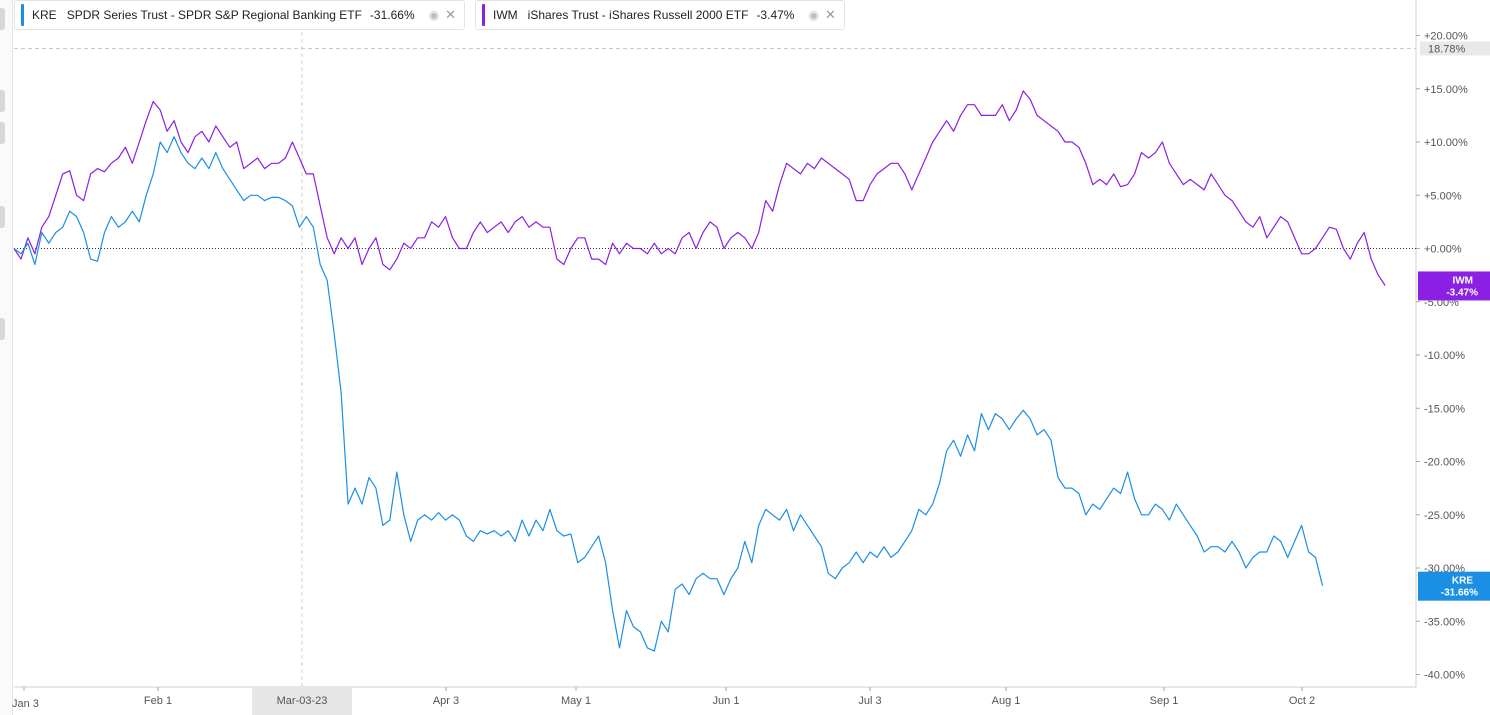 Image resolution: width=1490 pixels, height=715 pixels. I want to click on last-value-tag-iwm, so click(1454, 286).